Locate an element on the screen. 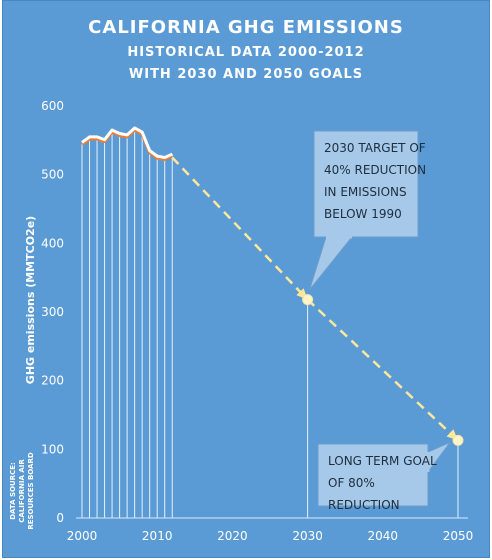 This screenshot has height=560, width=492. callout-line: IN EMISSIONS is located at coordinates (365, 192).